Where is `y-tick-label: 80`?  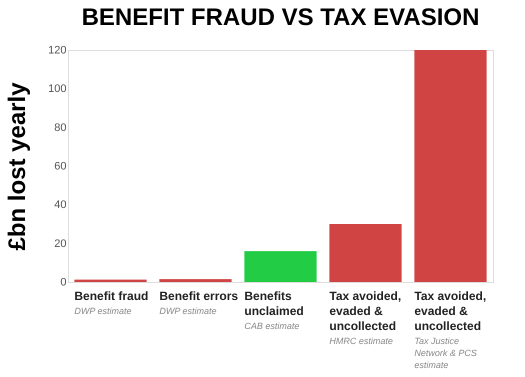 y-tick-label: 80 is located at coordinates (60, 128).